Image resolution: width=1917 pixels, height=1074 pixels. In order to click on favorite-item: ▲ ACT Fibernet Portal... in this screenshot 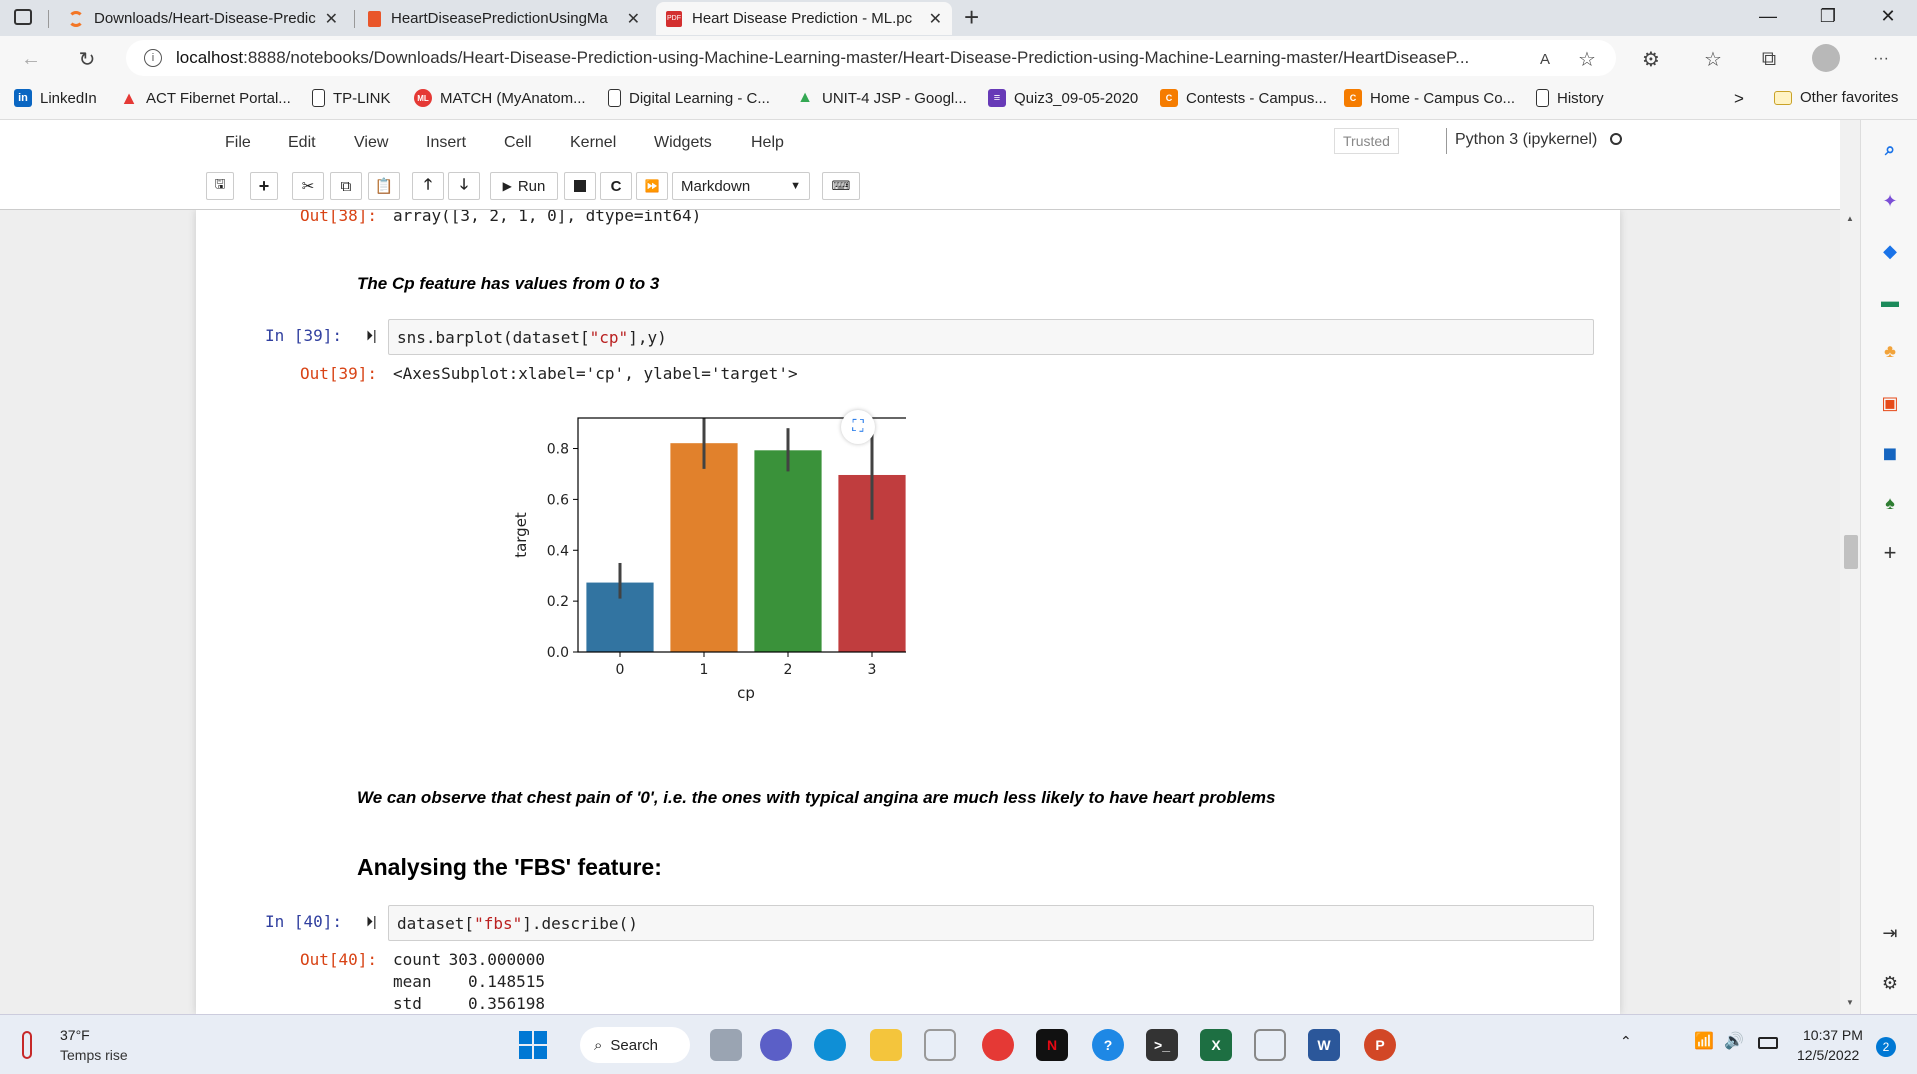, I will do `click(205, 97)`.